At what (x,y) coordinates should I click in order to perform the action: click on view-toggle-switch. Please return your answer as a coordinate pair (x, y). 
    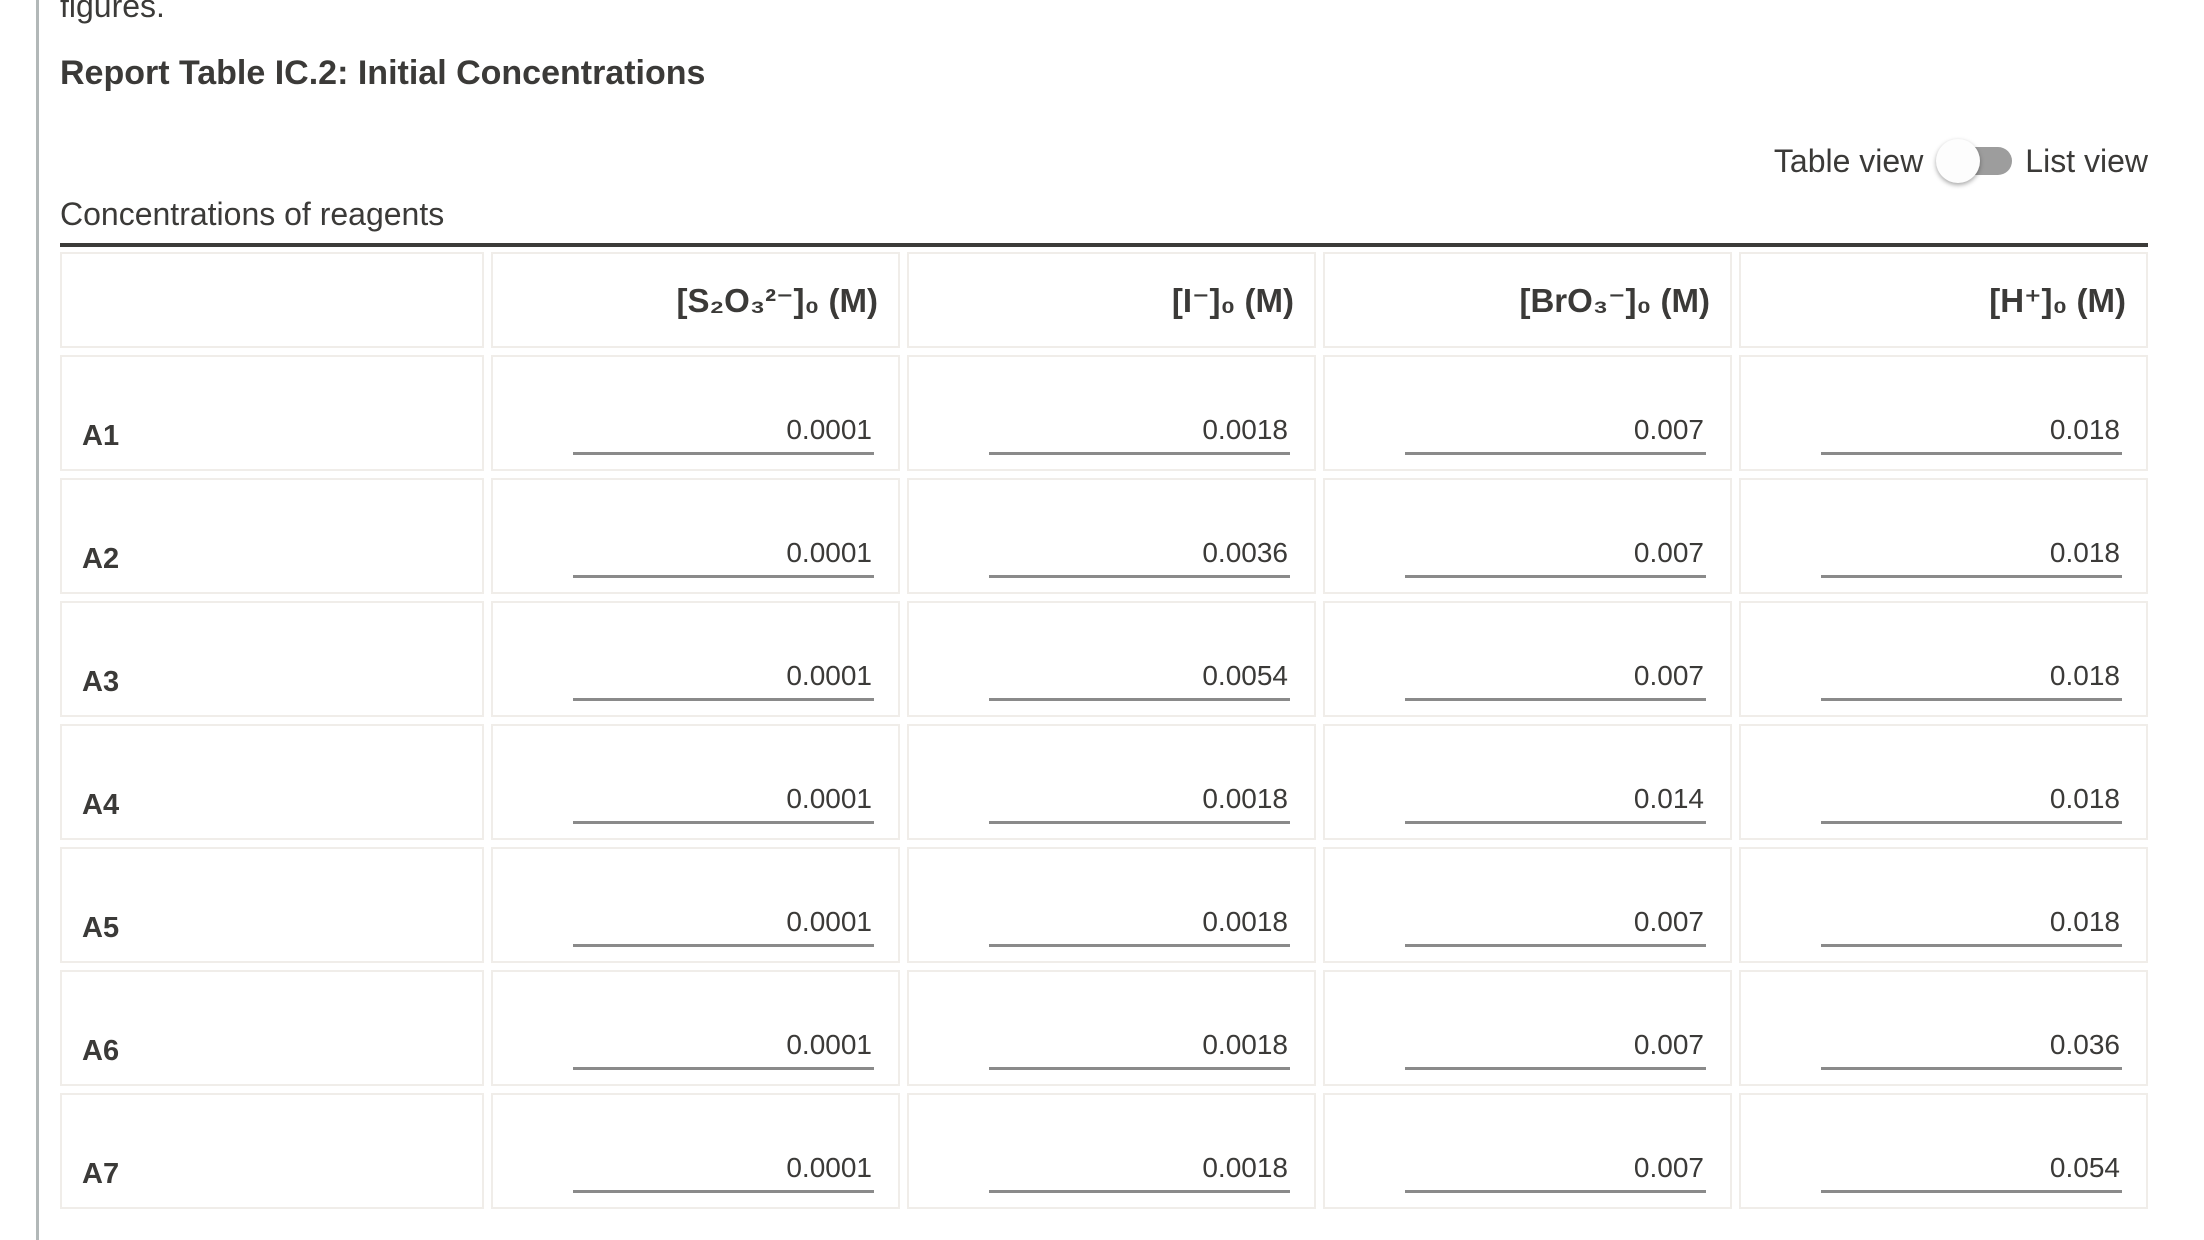
    Looking at the image, I should click on (1974, 161).